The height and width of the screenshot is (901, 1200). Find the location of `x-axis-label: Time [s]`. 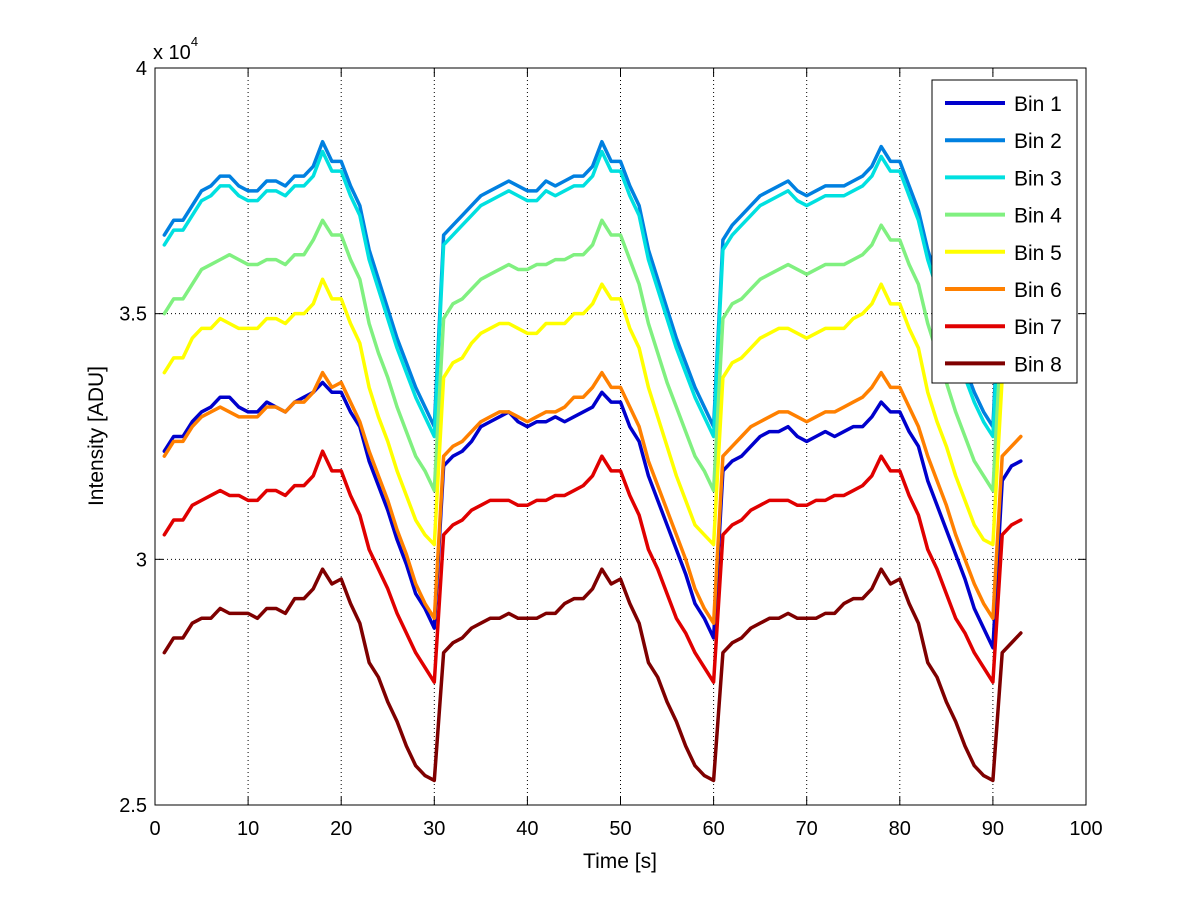

x-axis-label: Time [s] is located at coordinates (620, 861).